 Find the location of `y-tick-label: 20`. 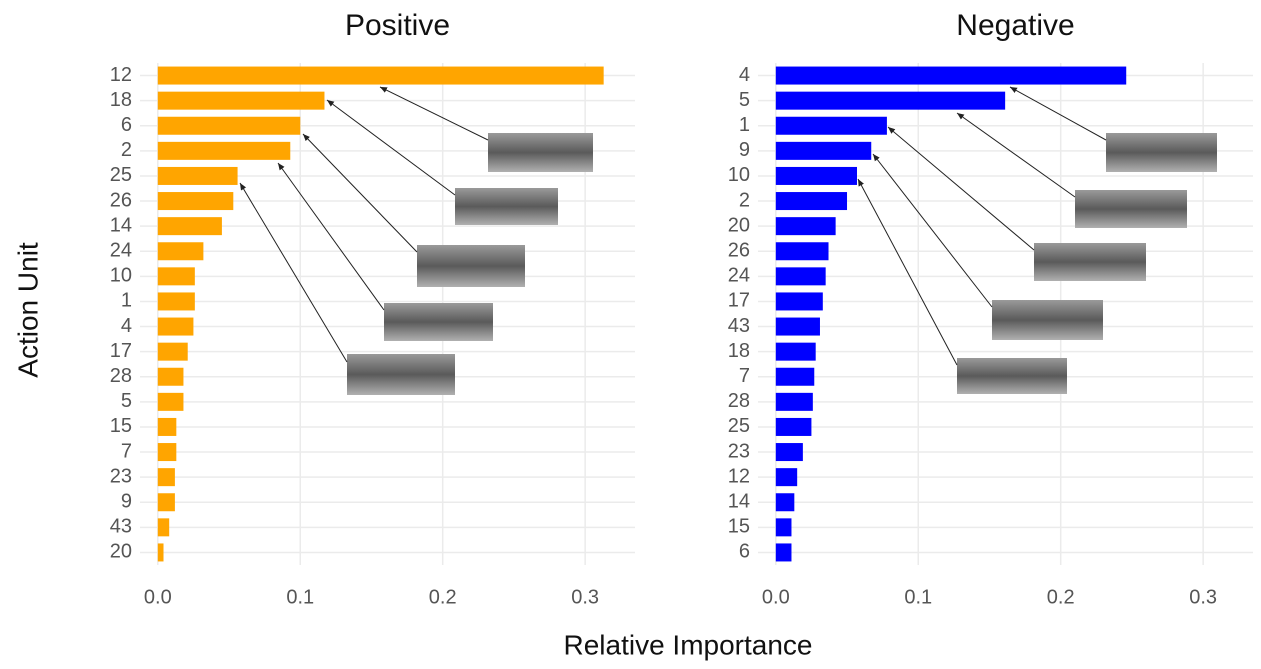

y-tick-label: 20 is located at coordinates (121, 552).